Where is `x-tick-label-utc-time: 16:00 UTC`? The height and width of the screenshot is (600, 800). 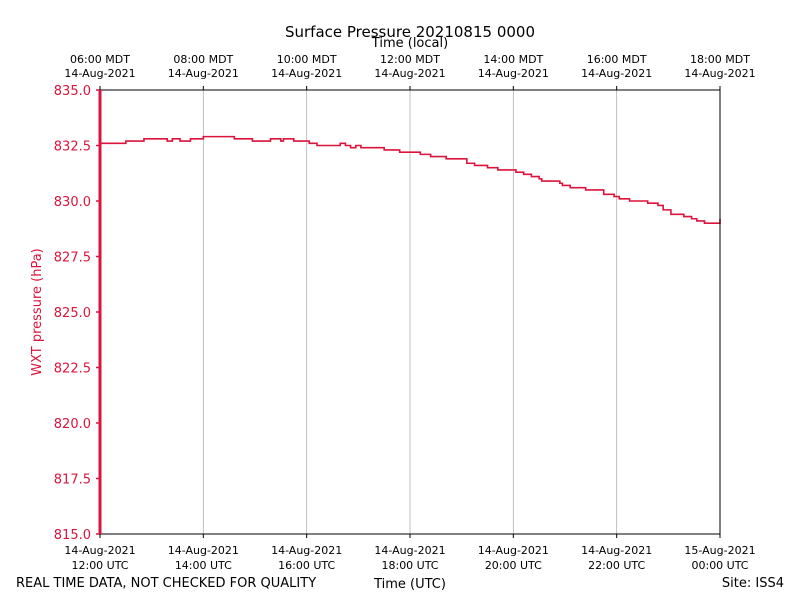 x-tick-label-utc-time: 16:00 UTC is located at coordinates (306, 565).